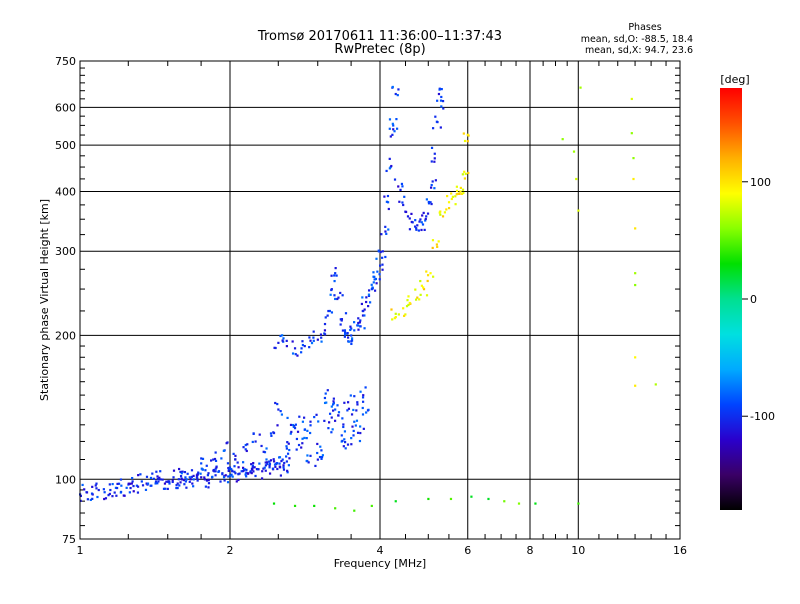  Describe the element at coordinates (753, 299) in the screenshot. I see `colorbar-tick-label: 0` at that location.